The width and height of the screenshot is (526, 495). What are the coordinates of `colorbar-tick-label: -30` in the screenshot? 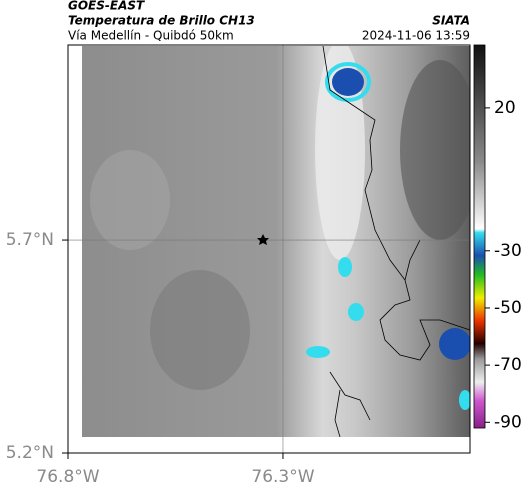 It's located at (508, 251).